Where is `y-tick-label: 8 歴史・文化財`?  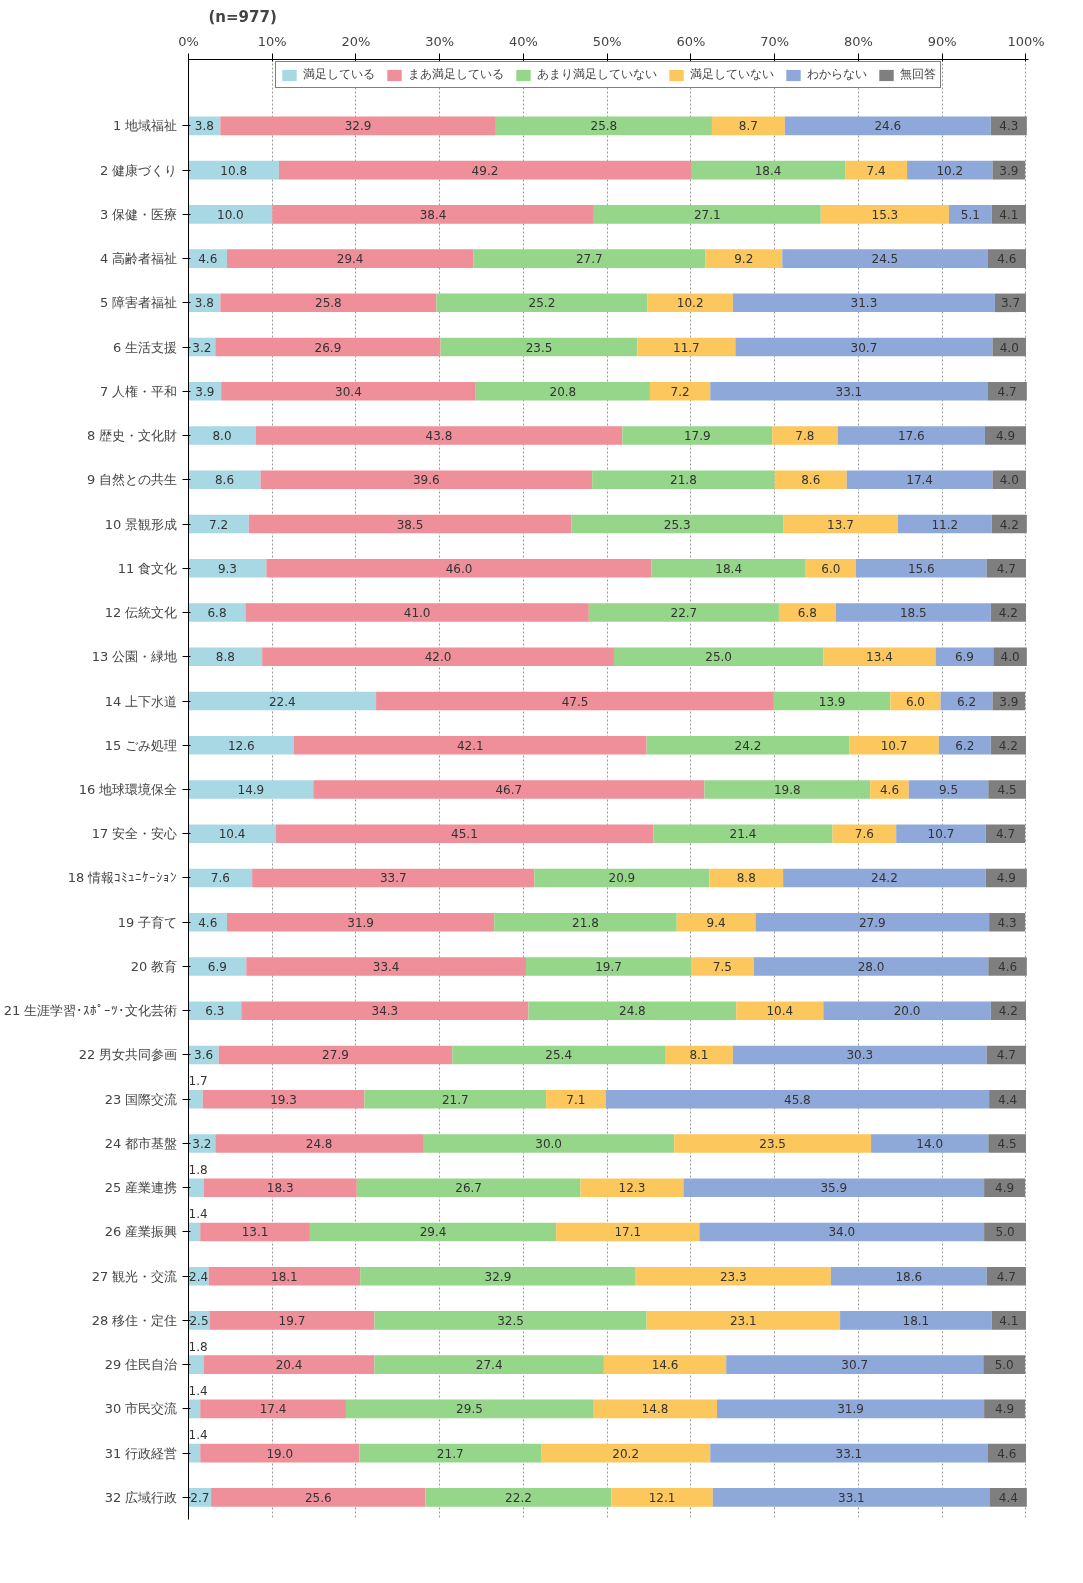 y-tick-label: 8 歴史・文化財 is located at coordinates (132, 436).